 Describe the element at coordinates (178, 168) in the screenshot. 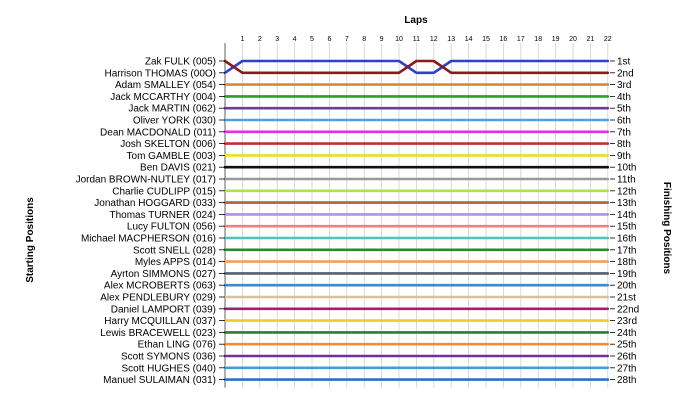

I see `driver-label: Ben DAVIS (021)` at that location.